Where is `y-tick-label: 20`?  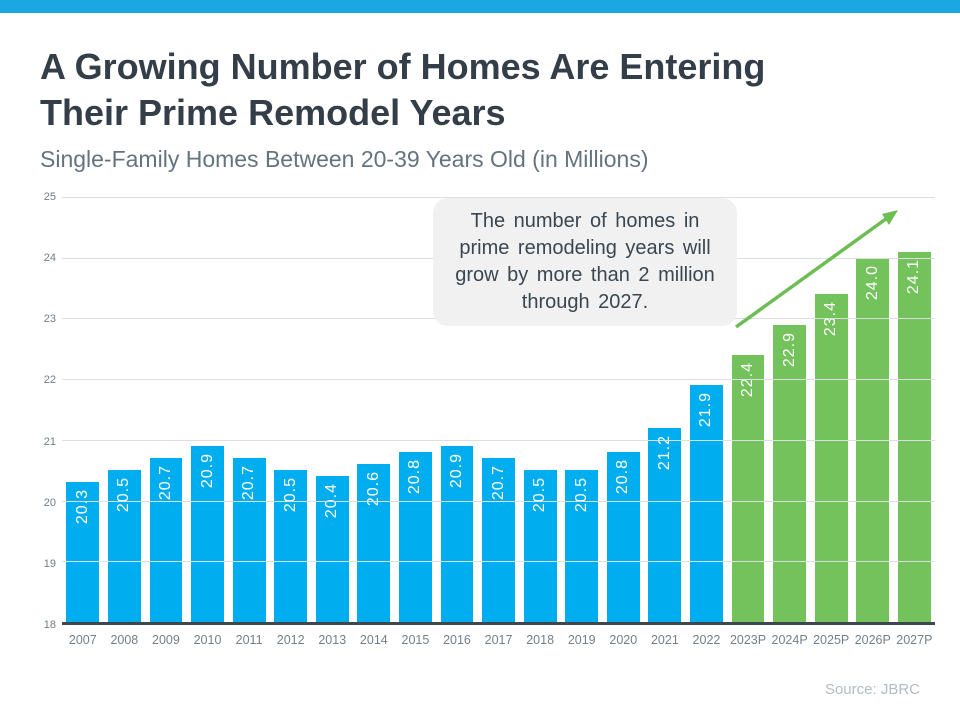
y-tick-label: 20 is located at coordinates (49, 502).